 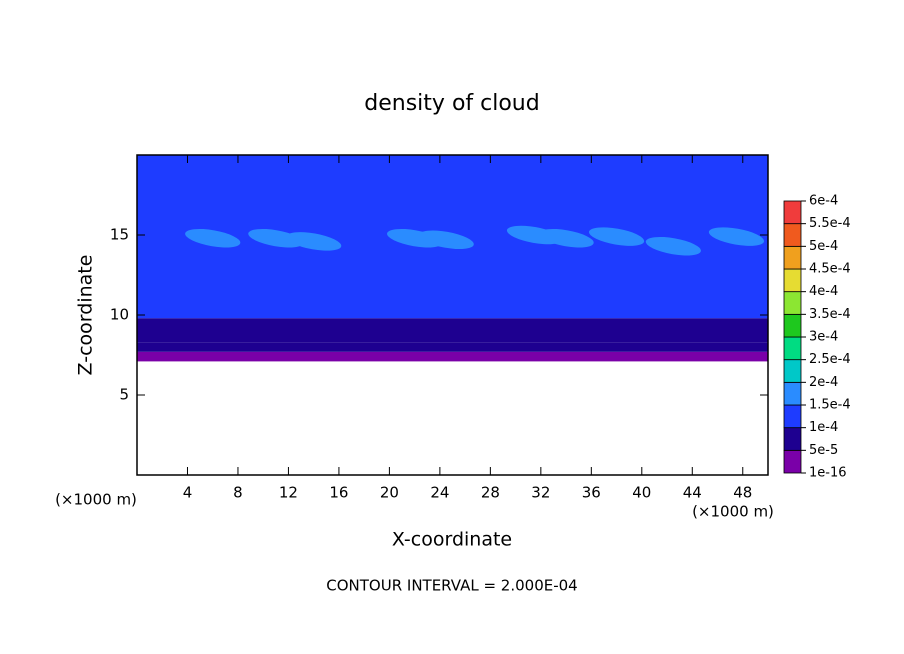 What do you see at coordinates (188, 493) in the screenshot?
I see `x-tick-label: 4` at bounding box center [188, 493].